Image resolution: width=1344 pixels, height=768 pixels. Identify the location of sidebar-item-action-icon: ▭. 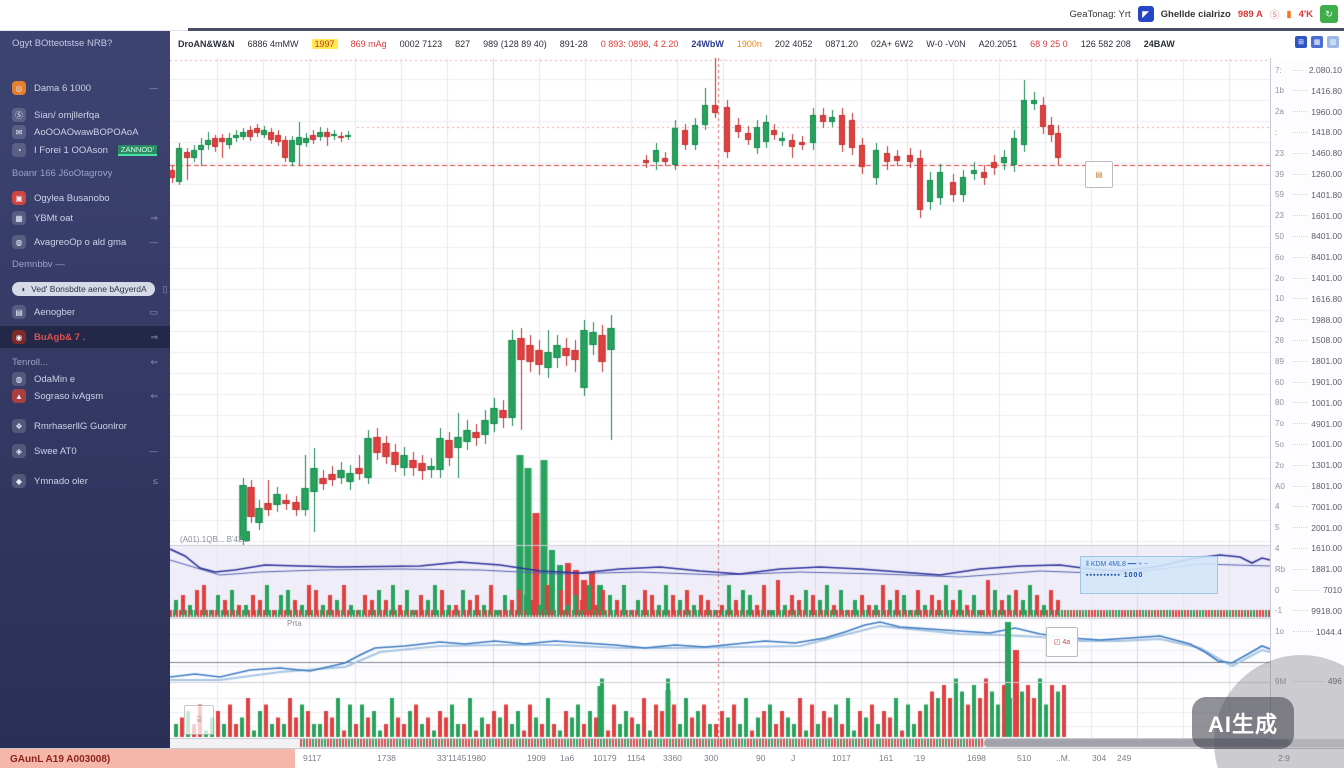
(153, 311).